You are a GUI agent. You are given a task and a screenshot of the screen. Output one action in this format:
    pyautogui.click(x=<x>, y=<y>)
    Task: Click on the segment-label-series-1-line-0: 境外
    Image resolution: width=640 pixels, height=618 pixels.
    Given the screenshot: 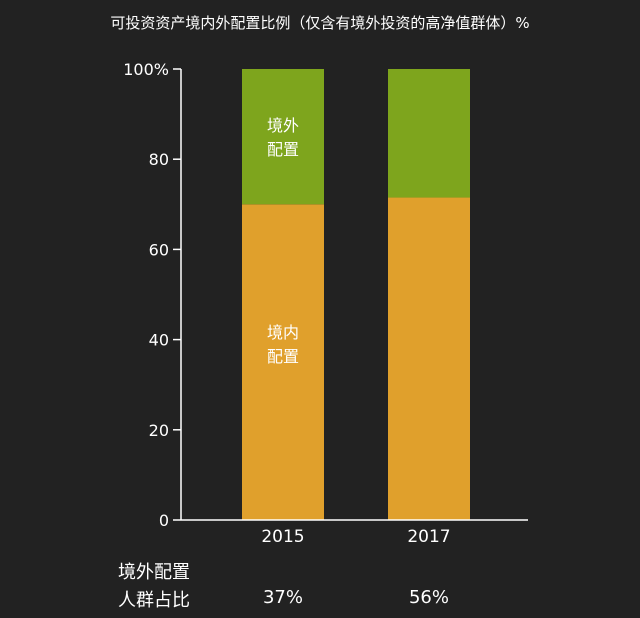 What is the action you would take?
    pyautogui.click(x=283, y=125)
    